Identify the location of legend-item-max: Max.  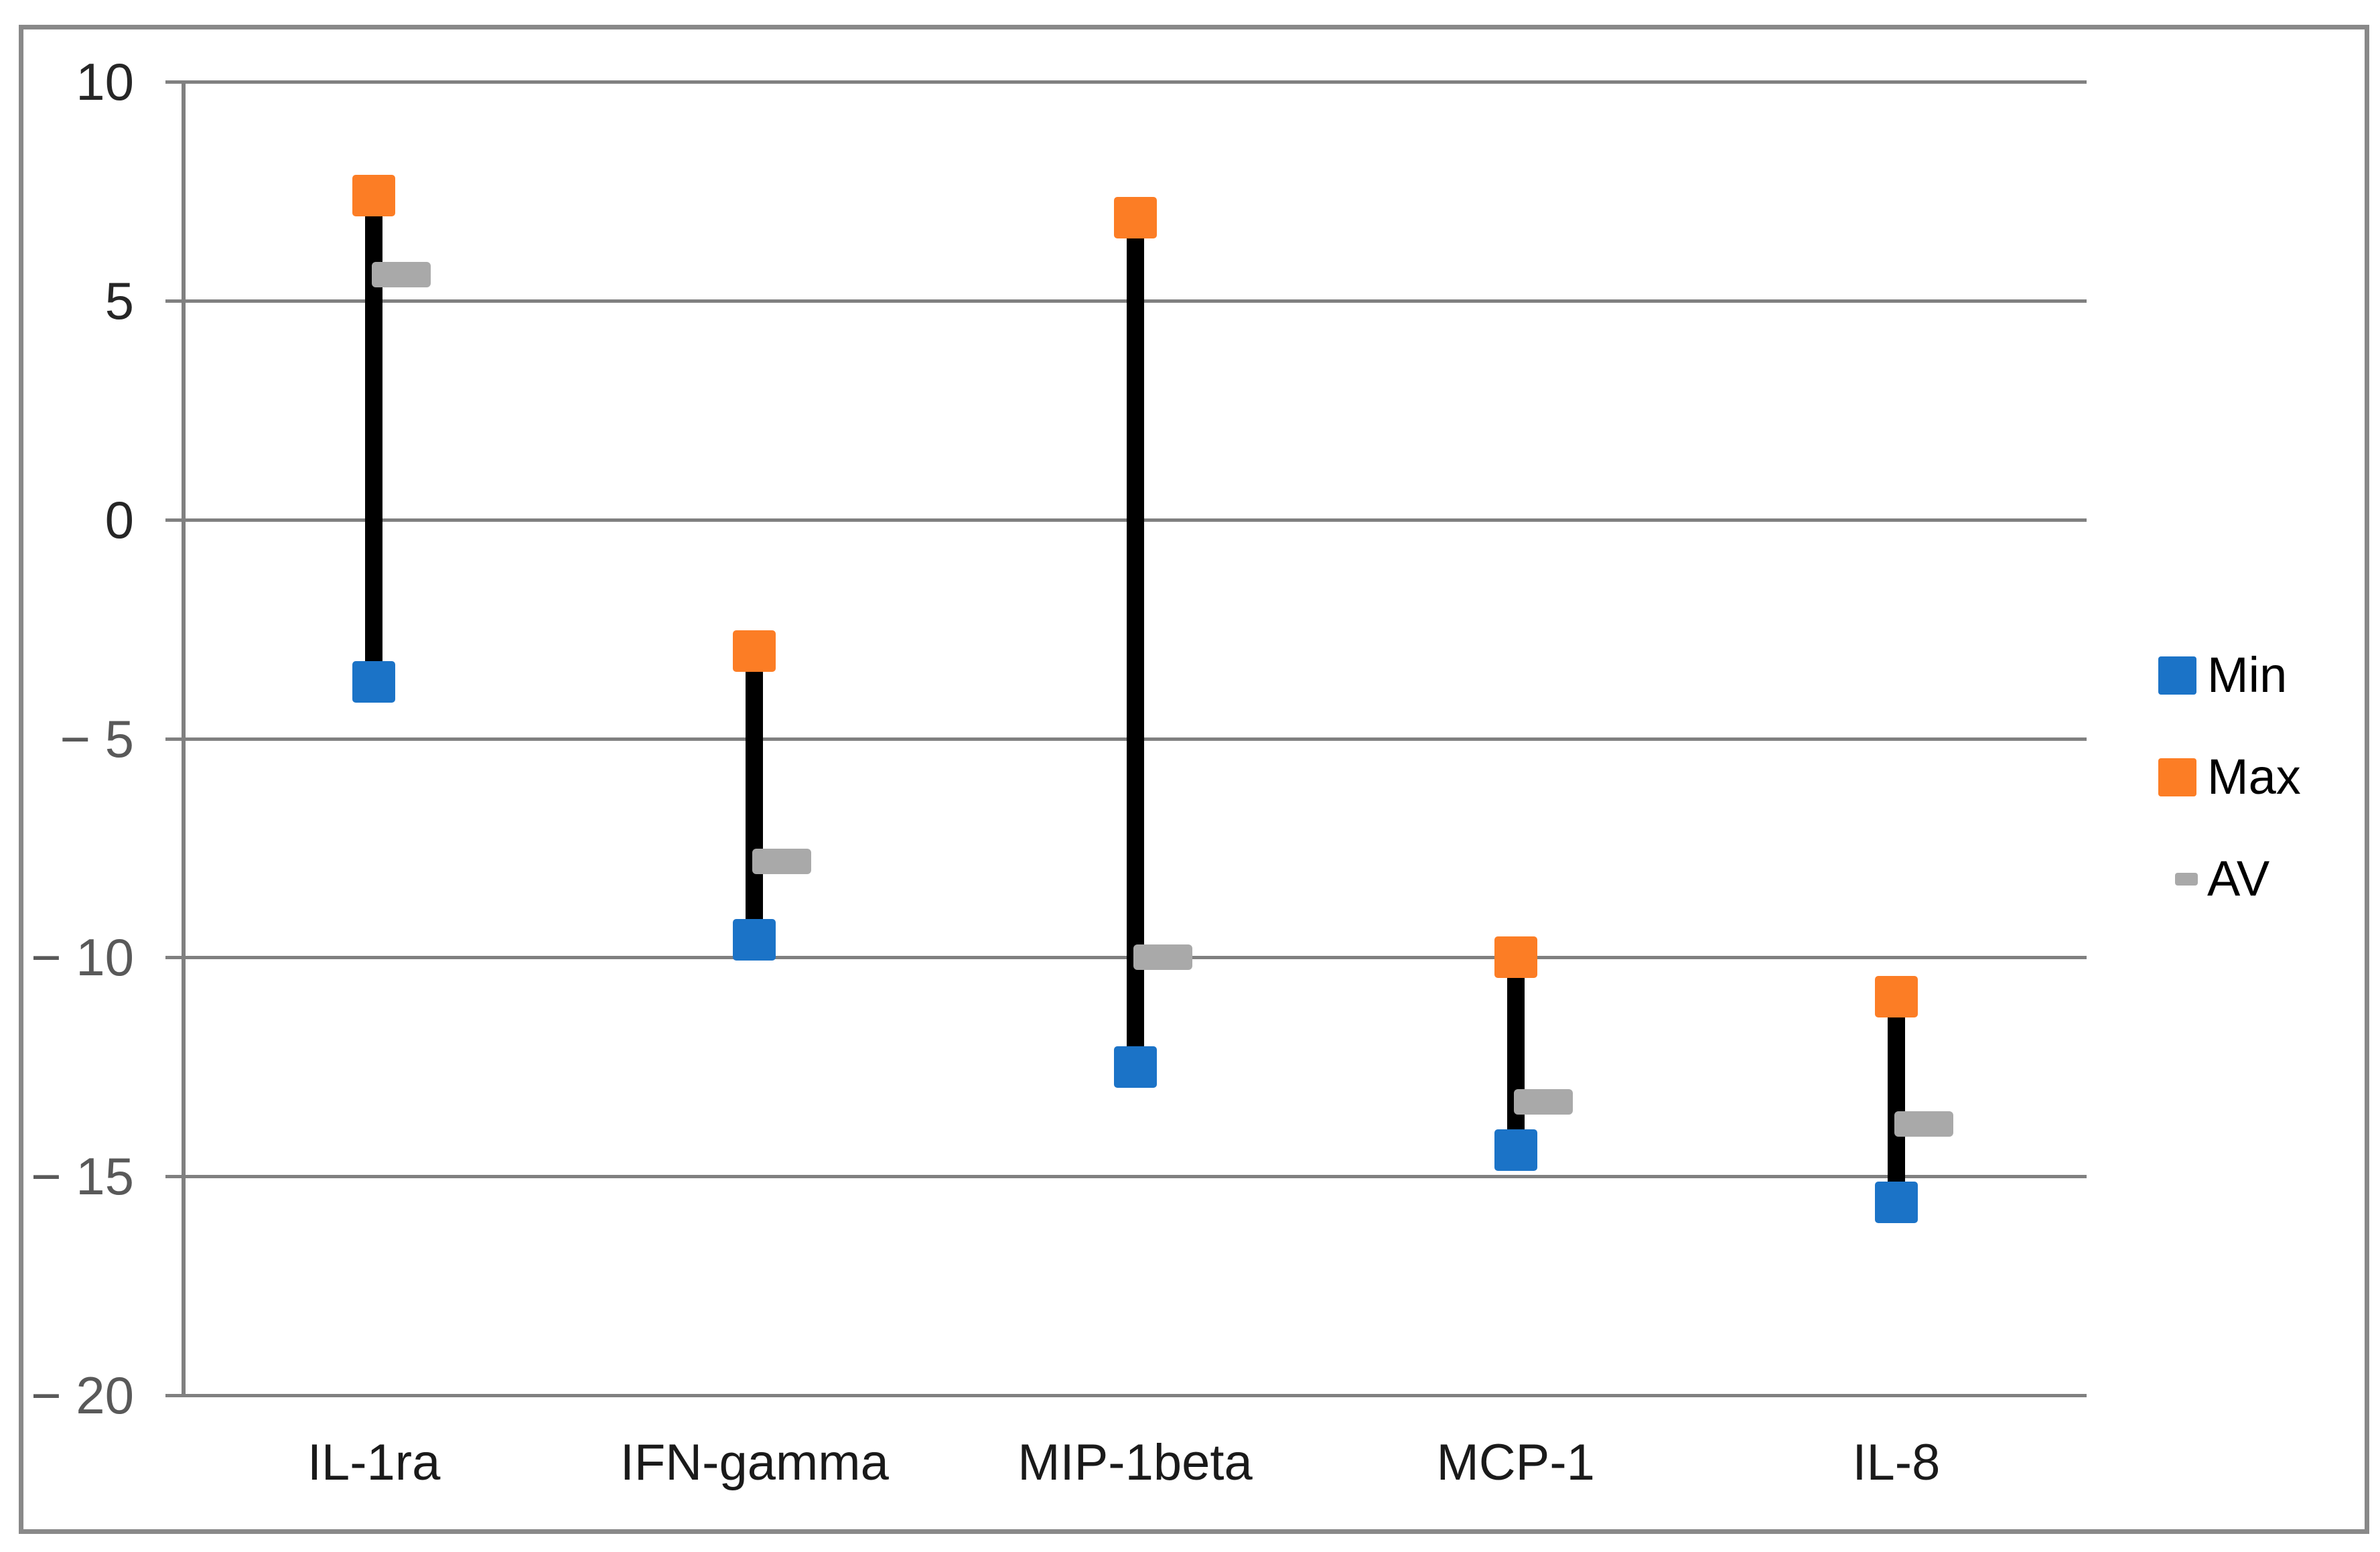
(2230, 777).